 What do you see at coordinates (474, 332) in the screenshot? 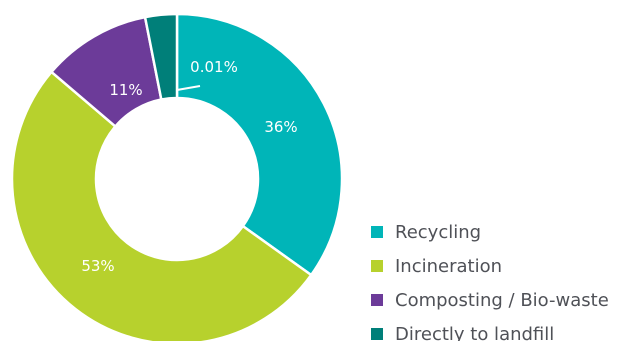
I see `legend-label: Directly to landfill` at bounding box center [474, 332].